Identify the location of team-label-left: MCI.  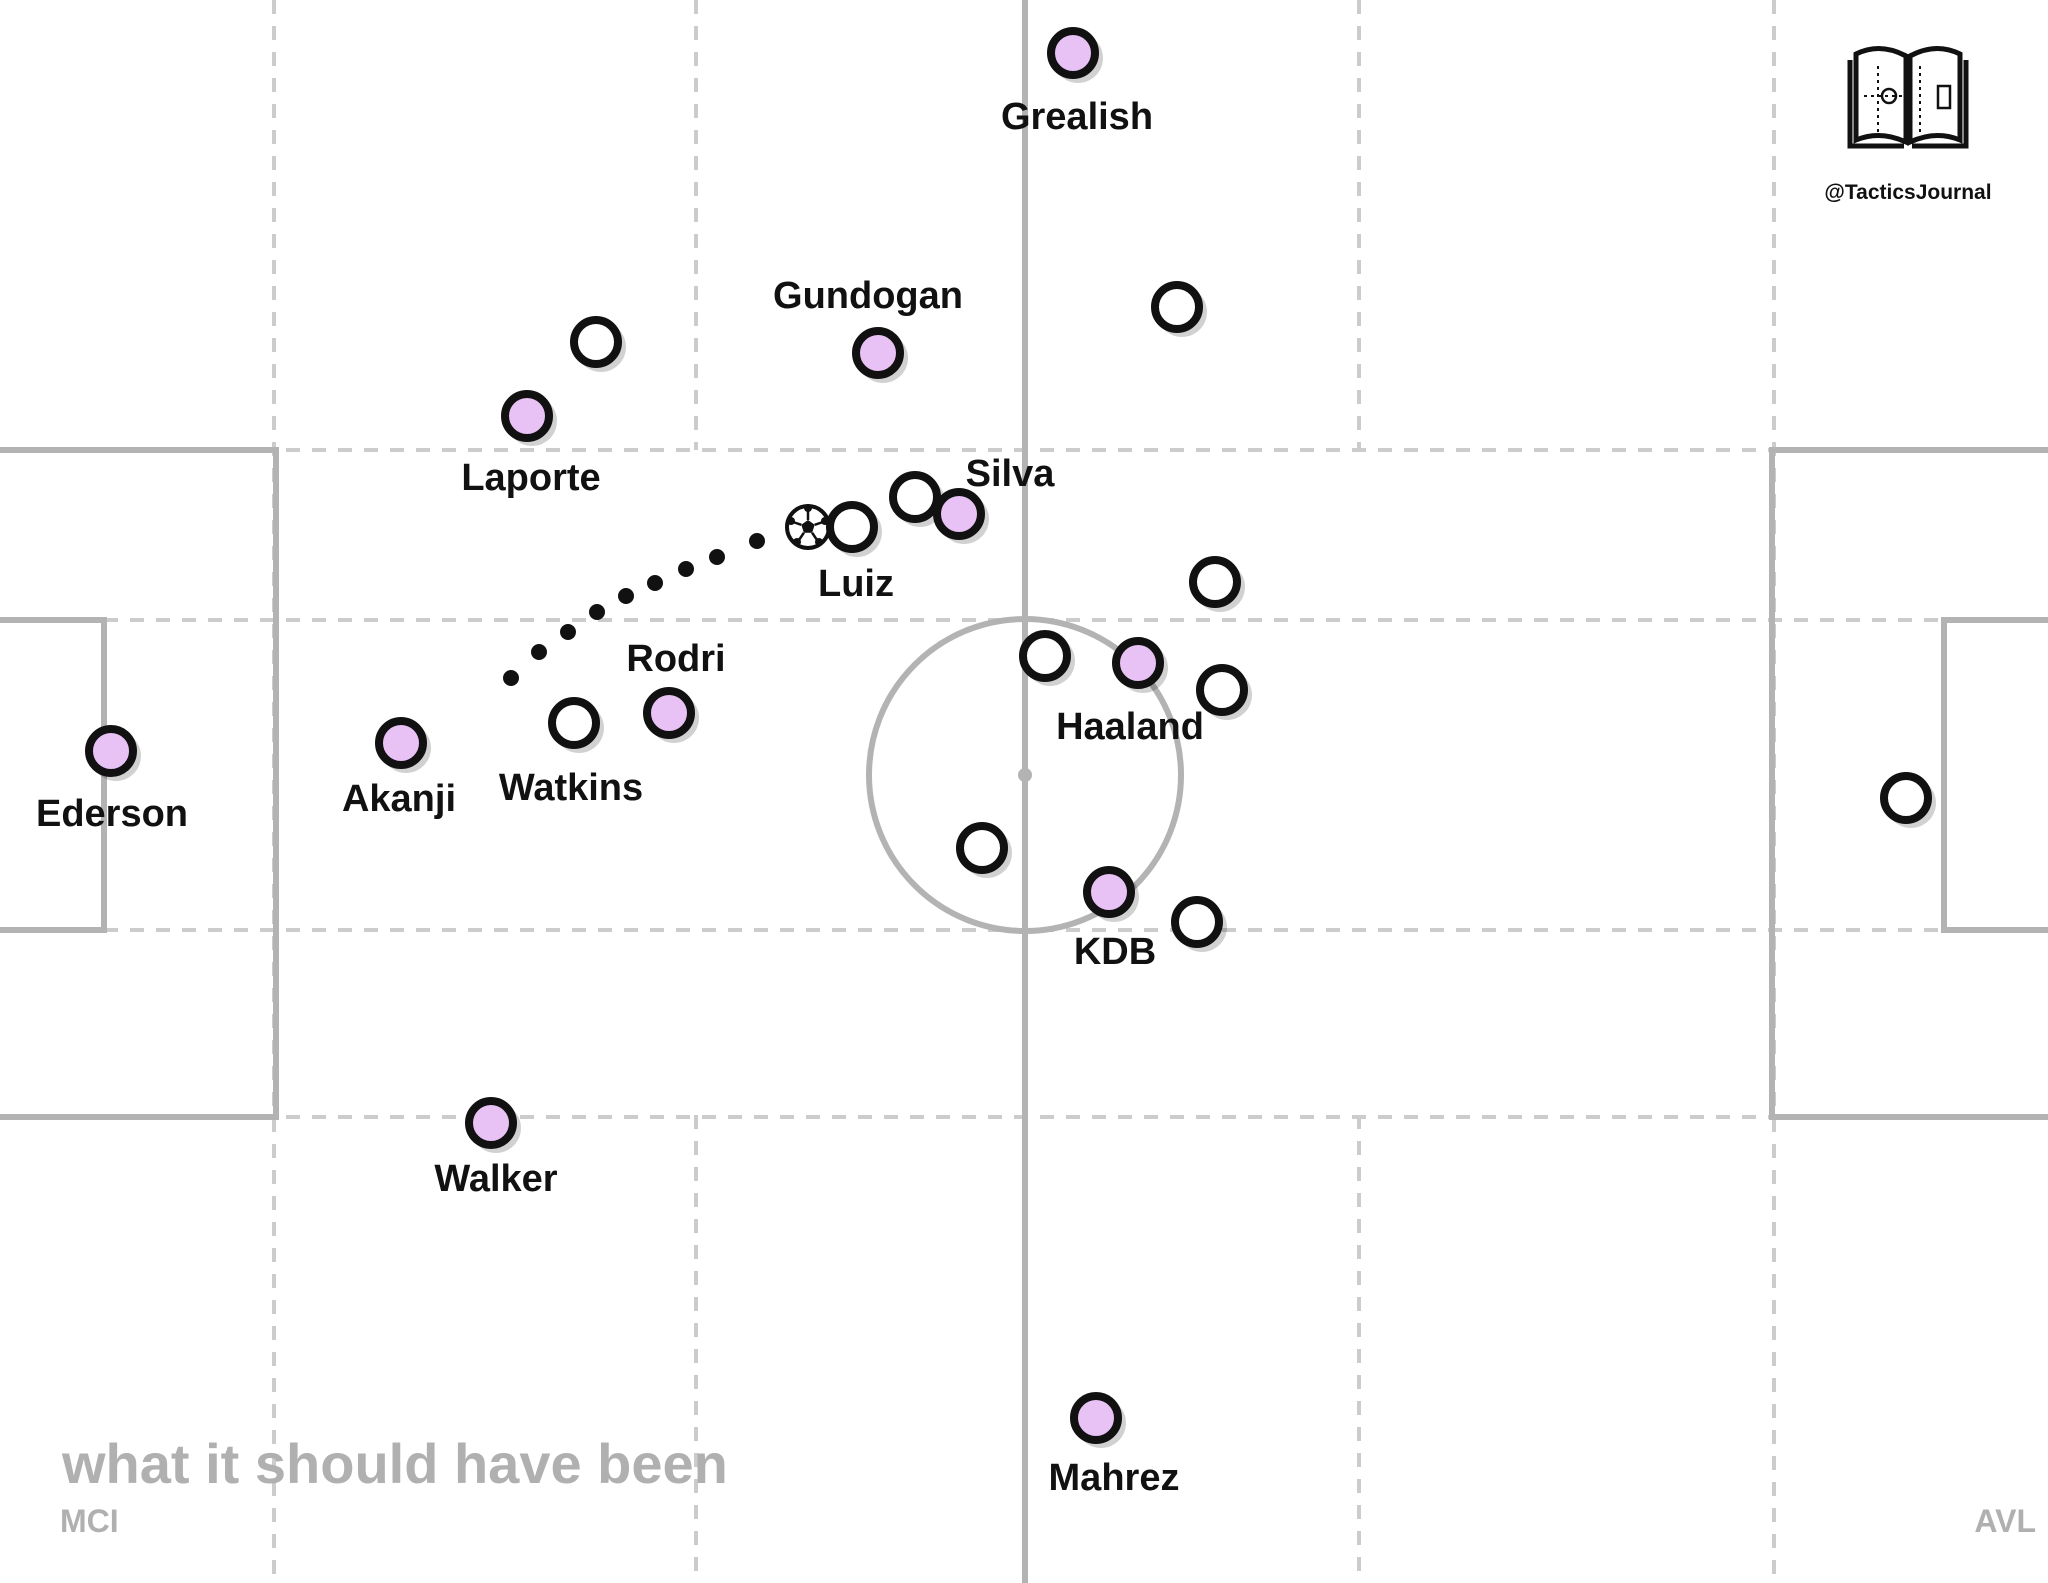
(89, 1521).